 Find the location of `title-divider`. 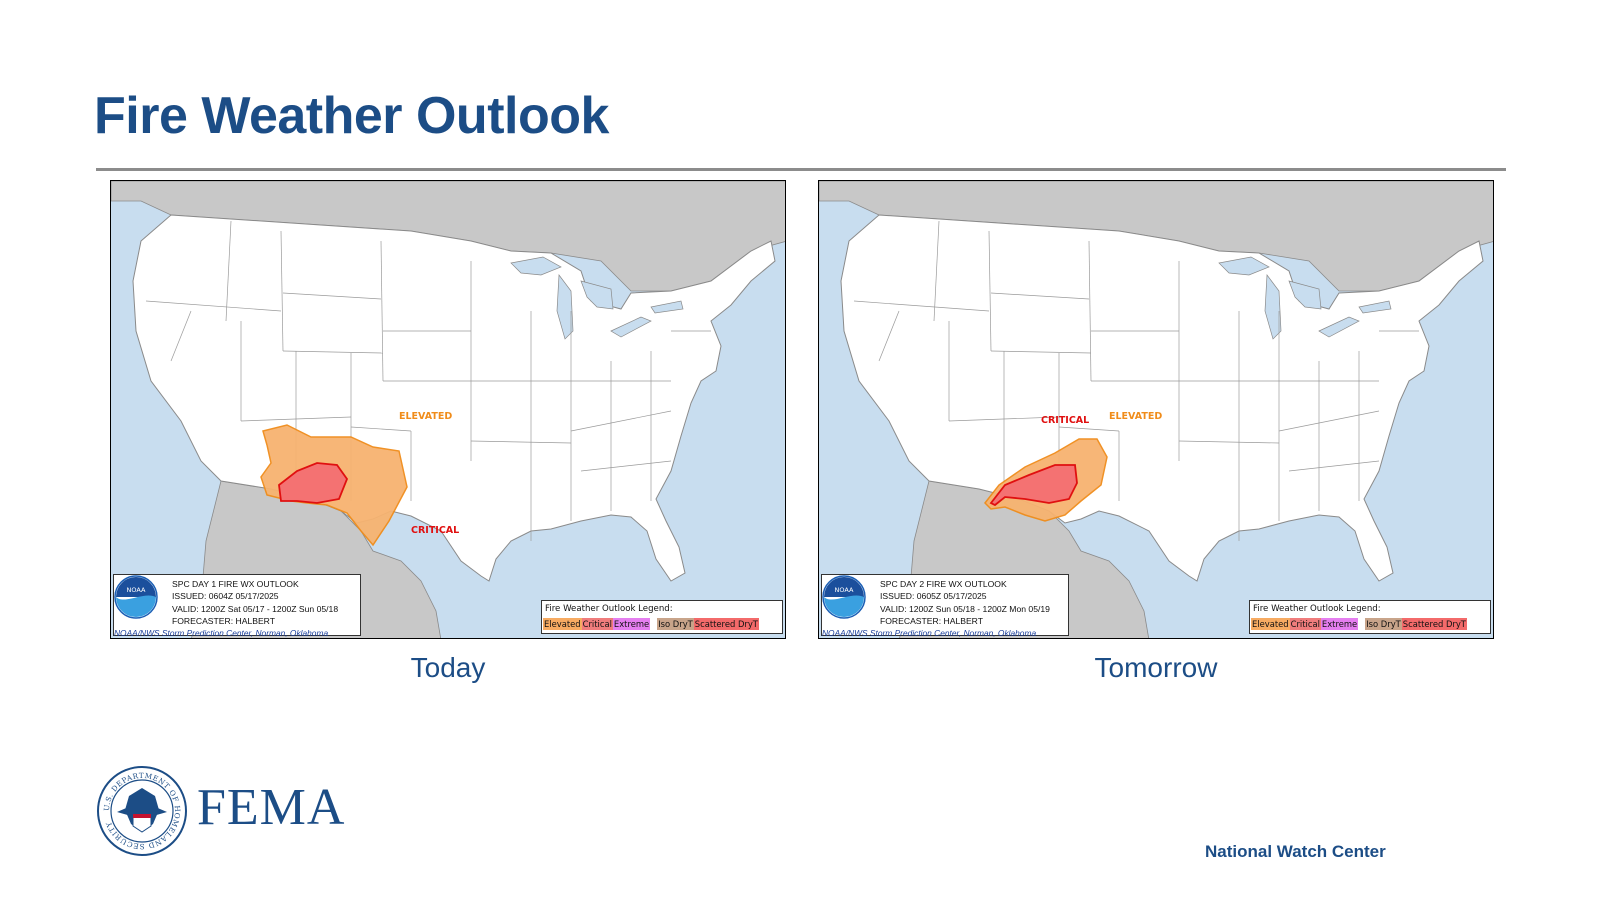

title-divider is located at coordinates (801, 169).